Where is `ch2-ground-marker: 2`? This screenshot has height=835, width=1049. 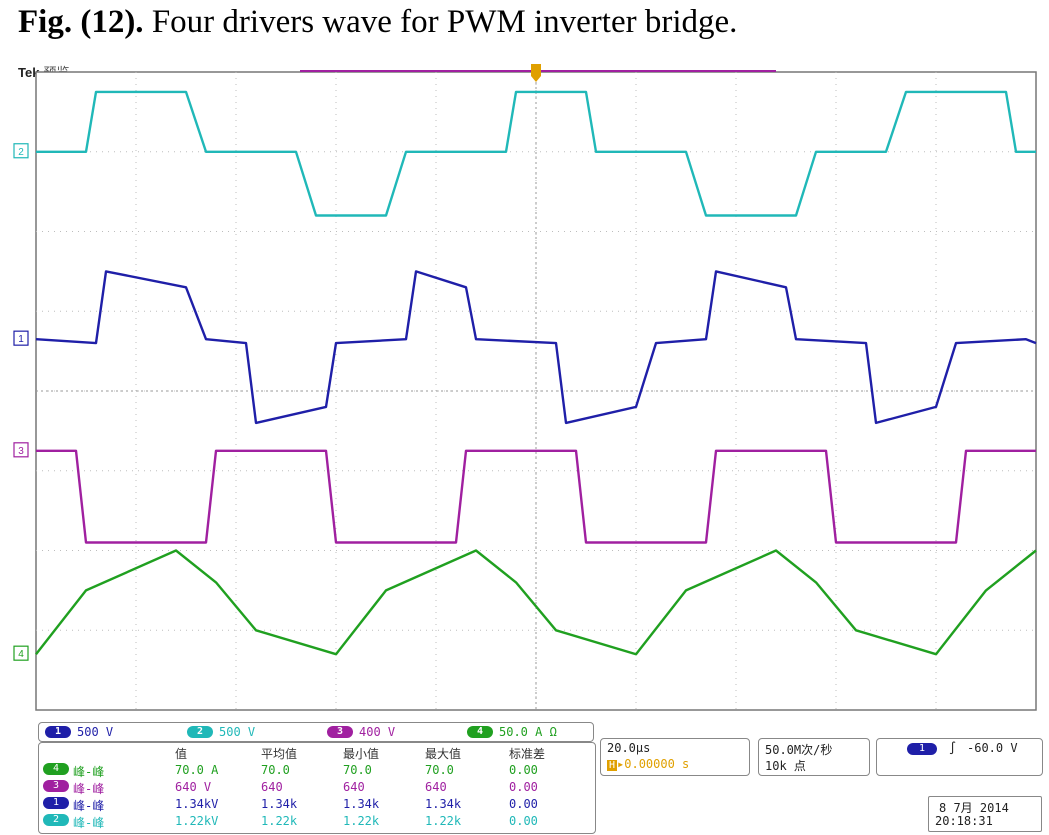 ch2-ground-marker: 2 is located at coordinates (21, 151).